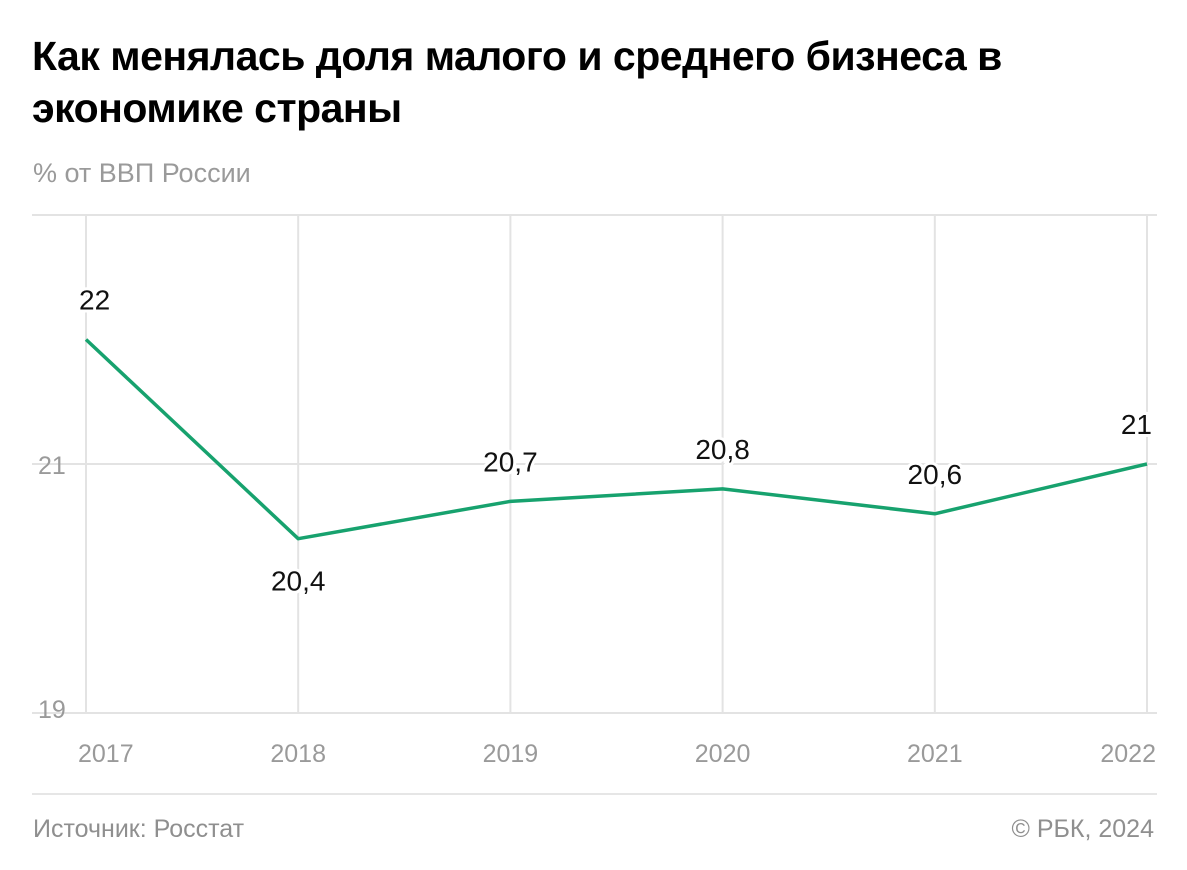 Image resolution: width=1187 pixels, height=870 pixels. Describe the element at coordinates (1082, 829) in the screenshot. I see `copyright: © РБК, 2024` at that location.